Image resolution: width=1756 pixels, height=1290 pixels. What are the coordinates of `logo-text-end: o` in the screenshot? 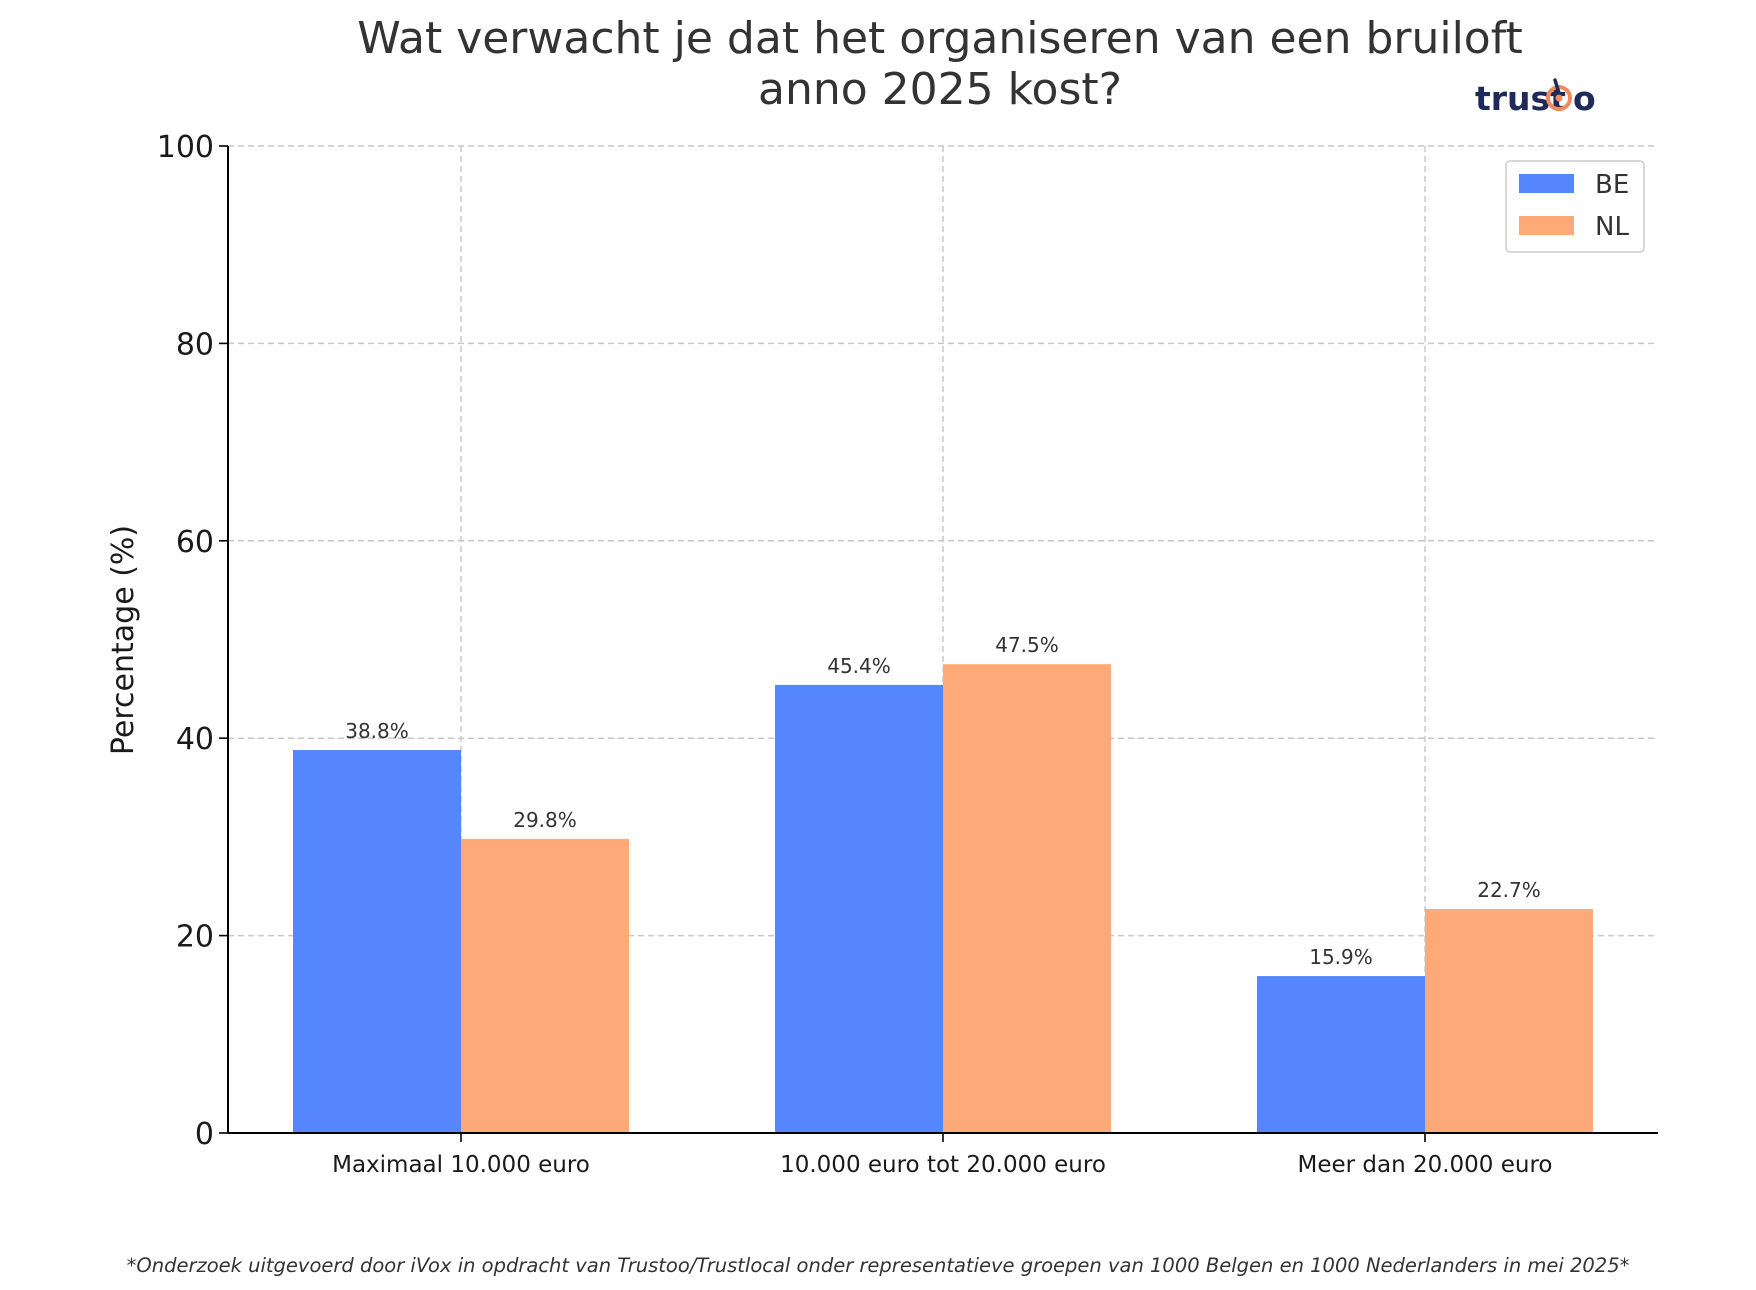 It's located at (1584, 98).